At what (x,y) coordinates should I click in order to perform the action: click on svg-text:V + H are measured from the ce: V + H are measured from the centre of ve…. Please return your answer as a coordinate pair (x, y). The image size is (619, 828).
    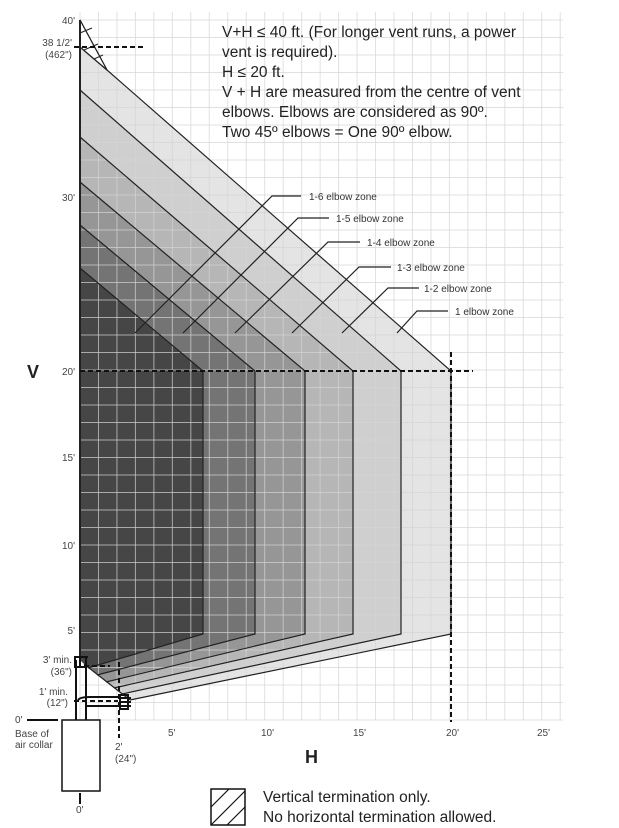
    Looking at the image, I should click on (371, 92).